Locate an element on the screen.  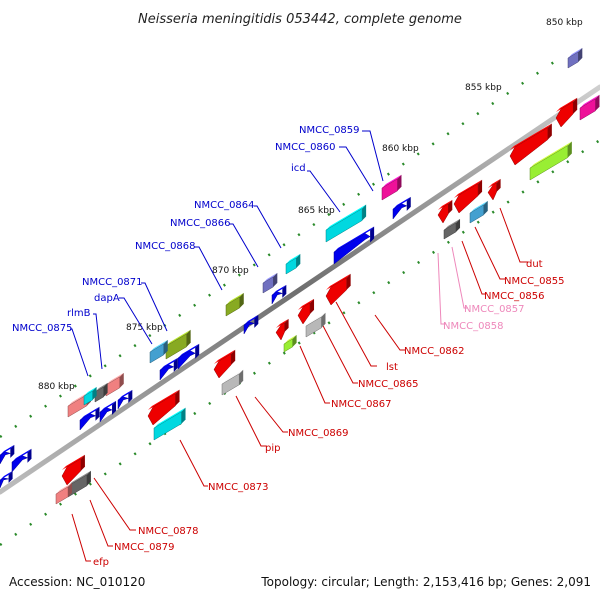
gene-label-nmcc-0871: NMCC_0871 is located at coordinates (112, 282).